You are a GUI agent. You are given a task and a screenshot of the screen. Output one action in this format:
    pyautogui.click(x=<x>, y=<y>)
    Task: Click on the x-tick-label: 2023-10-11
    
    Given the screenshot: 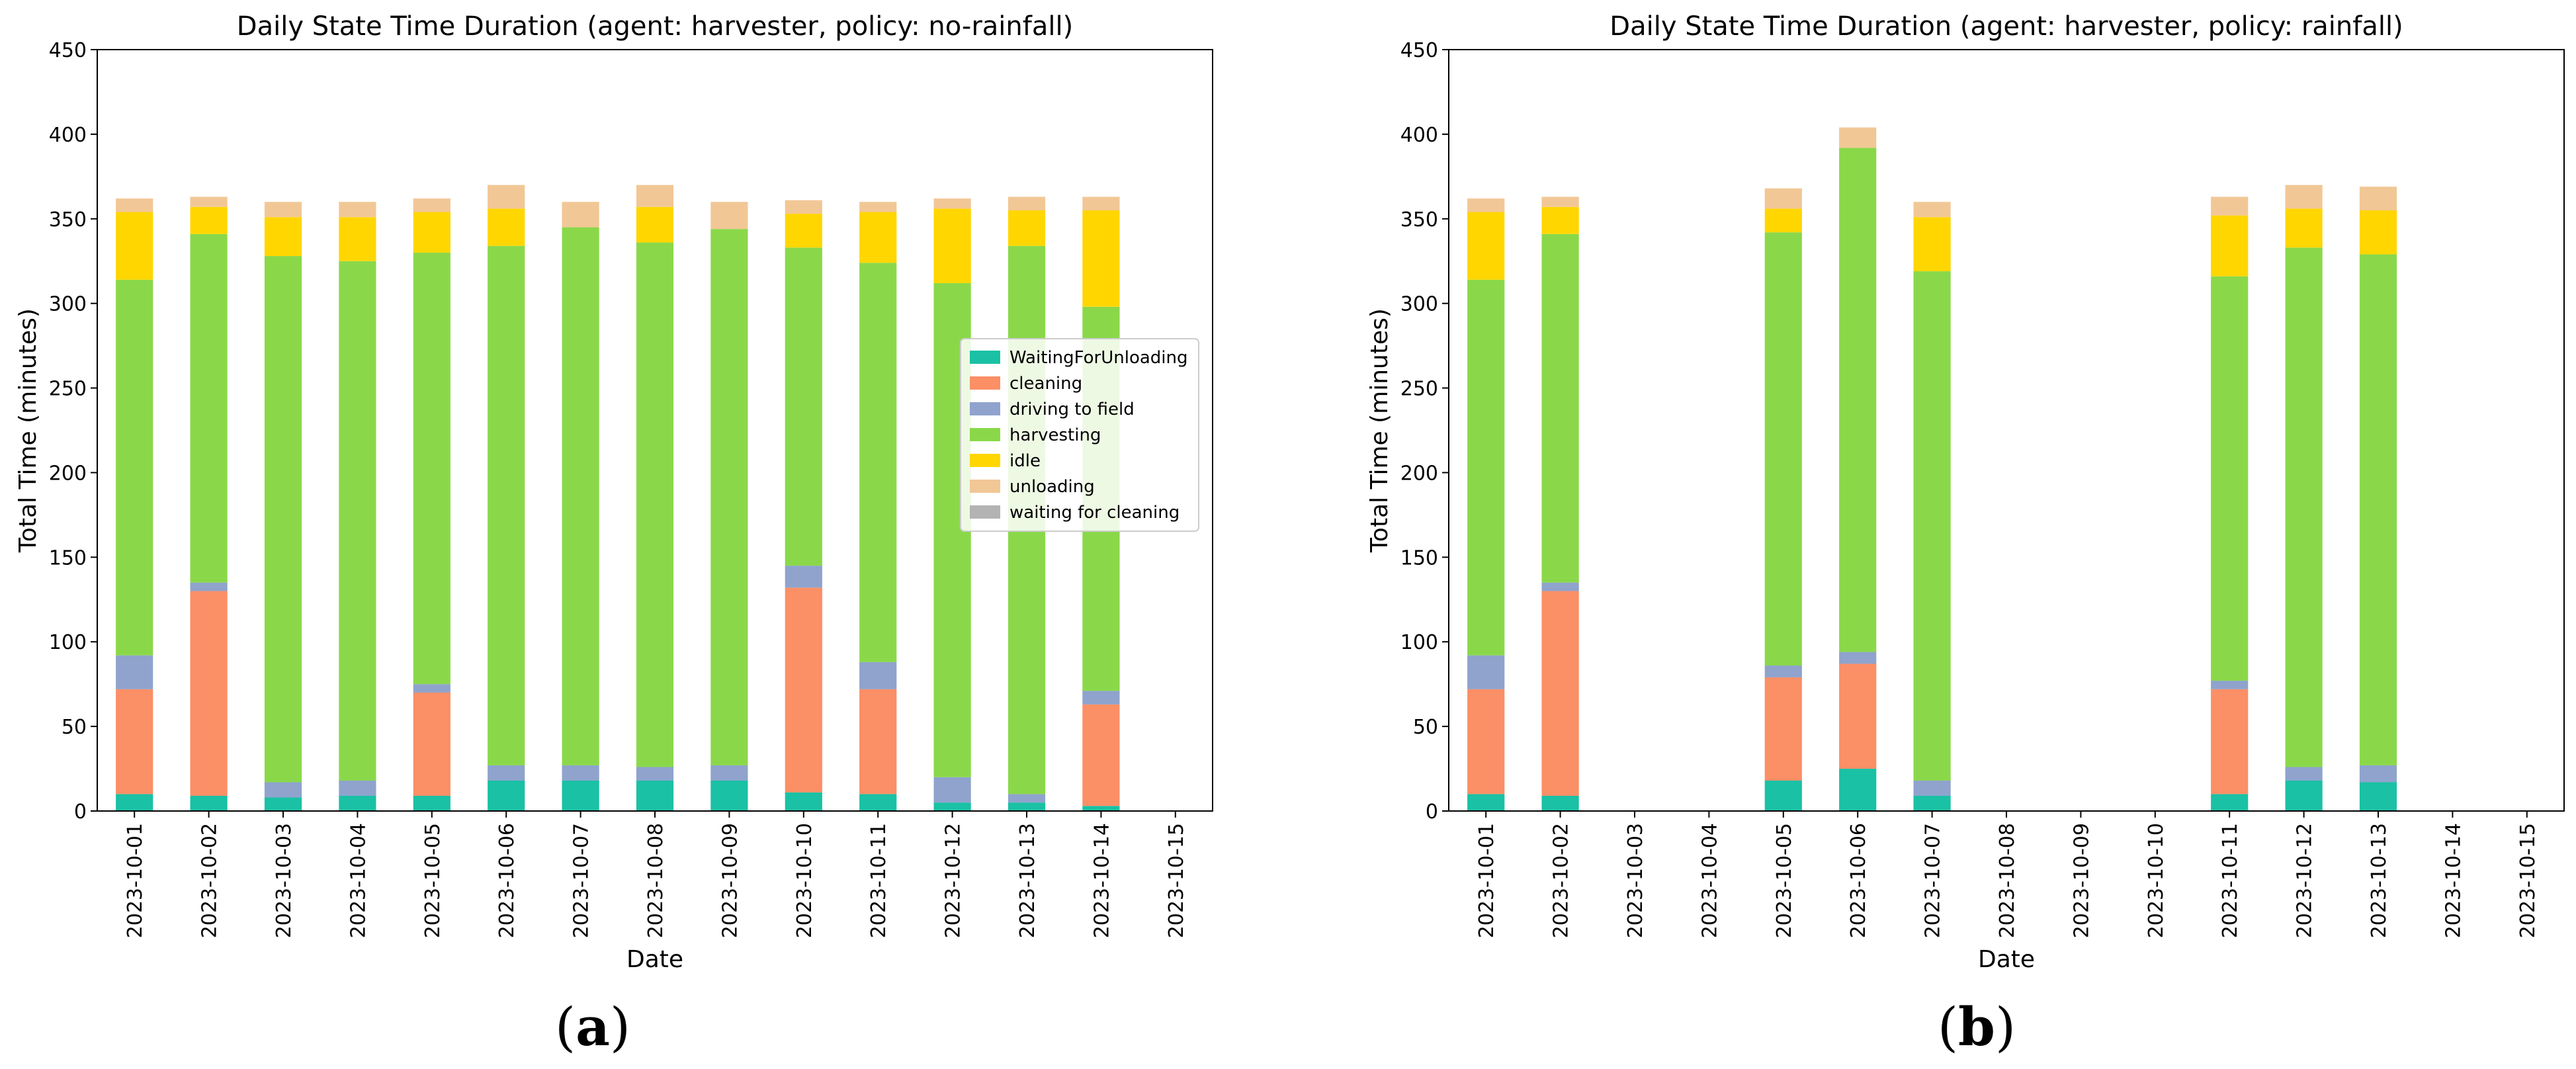 What is the action you would take?
    pyautogui.click(x=2230, y=880)
    